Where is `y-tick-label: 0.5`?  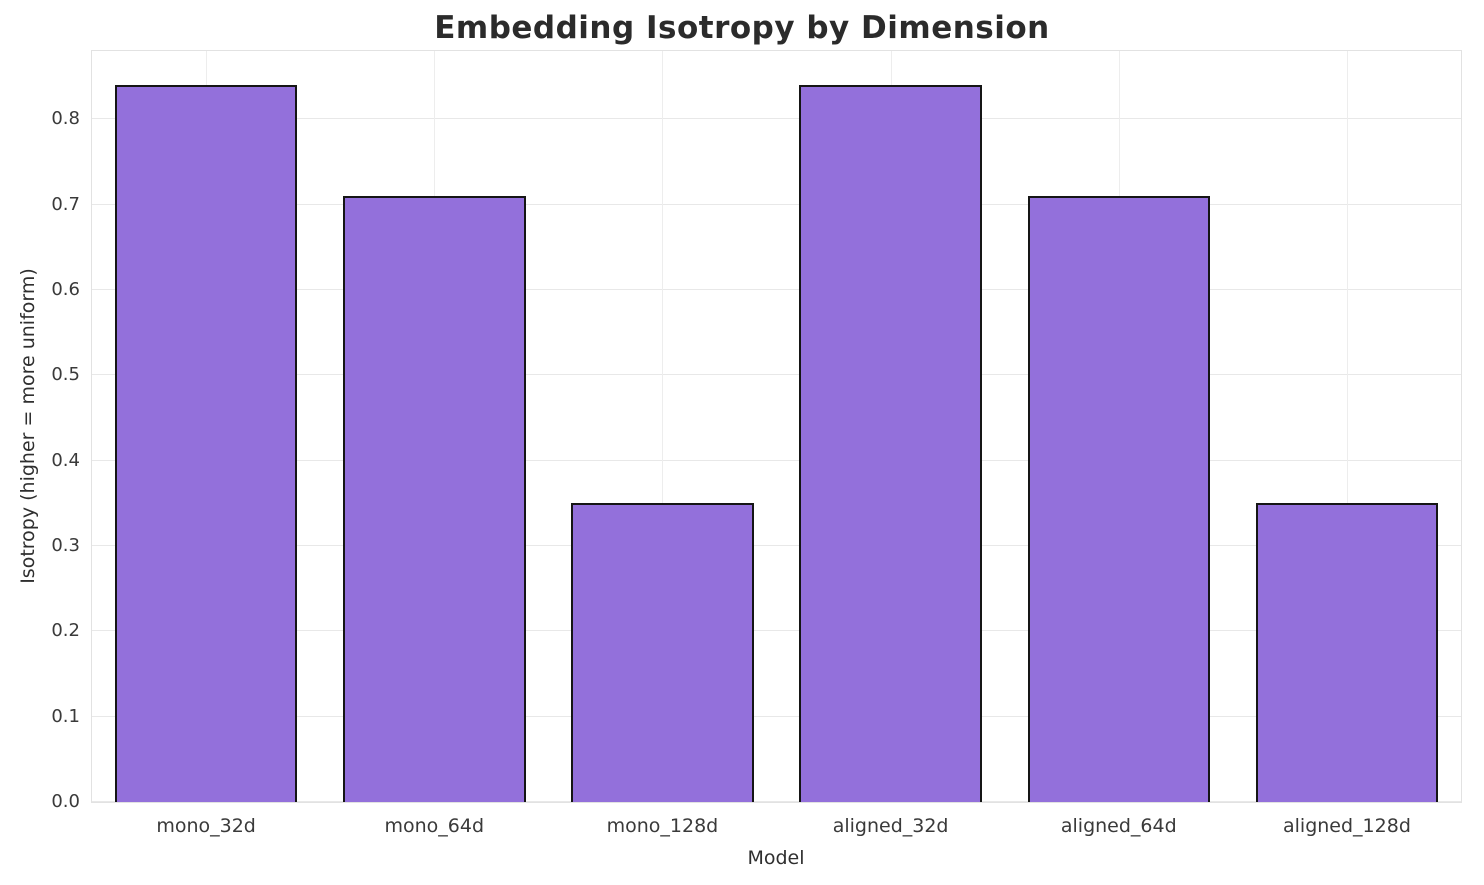 y-tick-label: 0.5 is located at coordinates (65, 375).